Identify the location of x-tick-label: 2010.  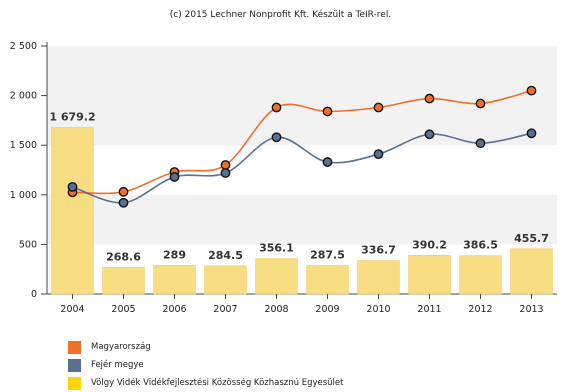
(378, 309).